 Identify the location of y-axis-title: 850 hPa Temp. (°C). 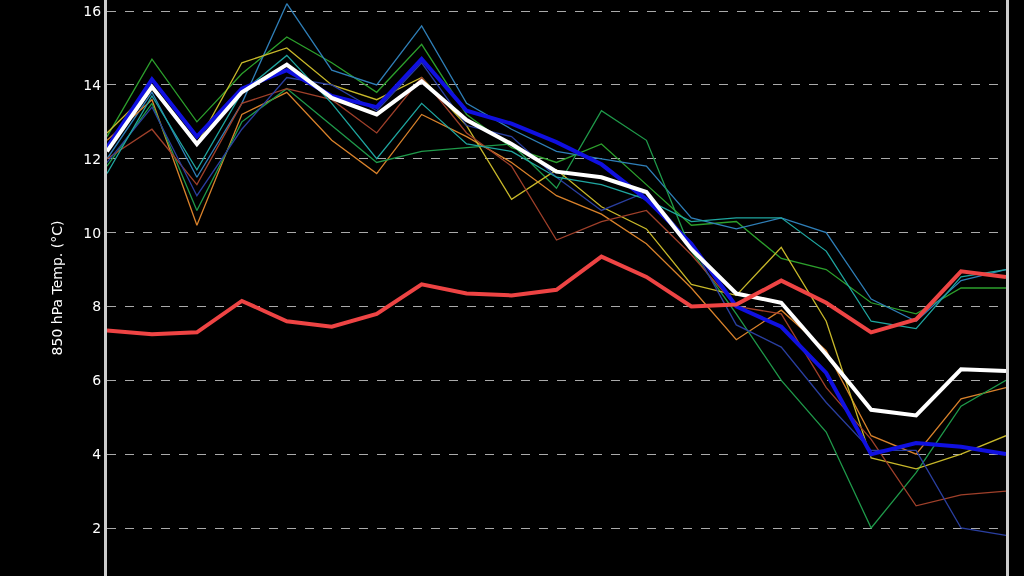
(56, 288).